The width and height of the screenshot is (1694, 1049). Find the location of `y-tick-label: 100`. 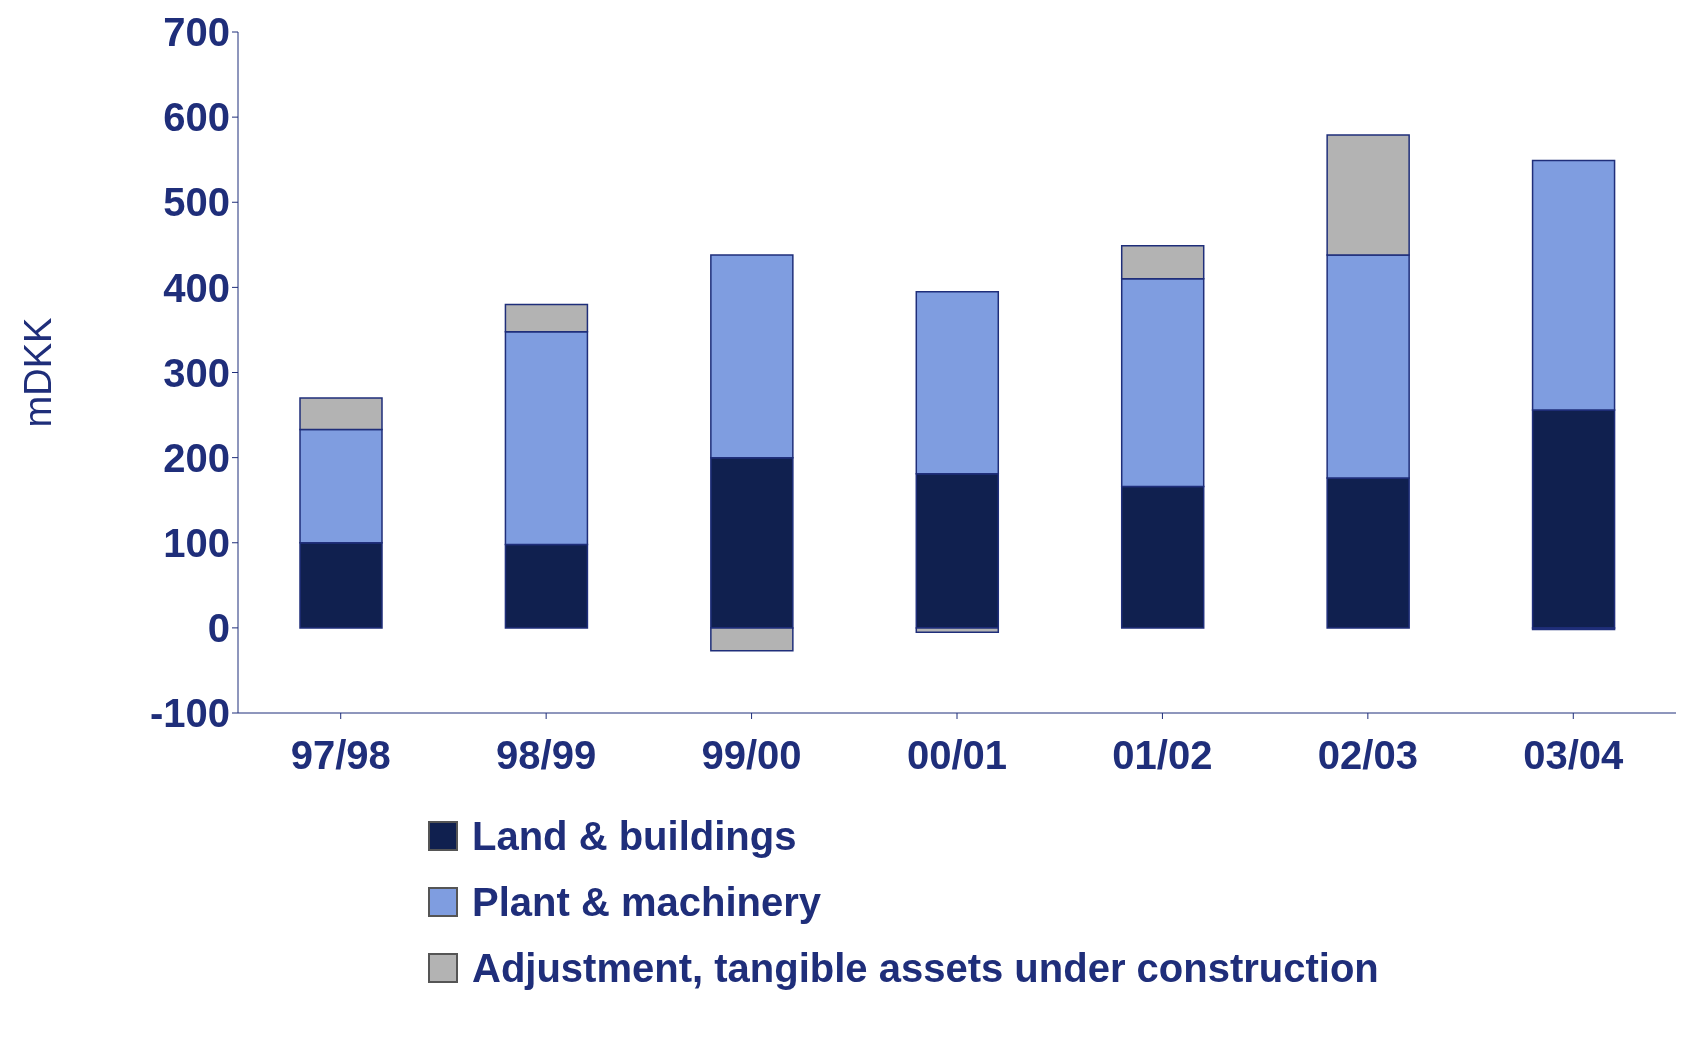

y-tick-label: 100 is located at coordinates (196, 542).